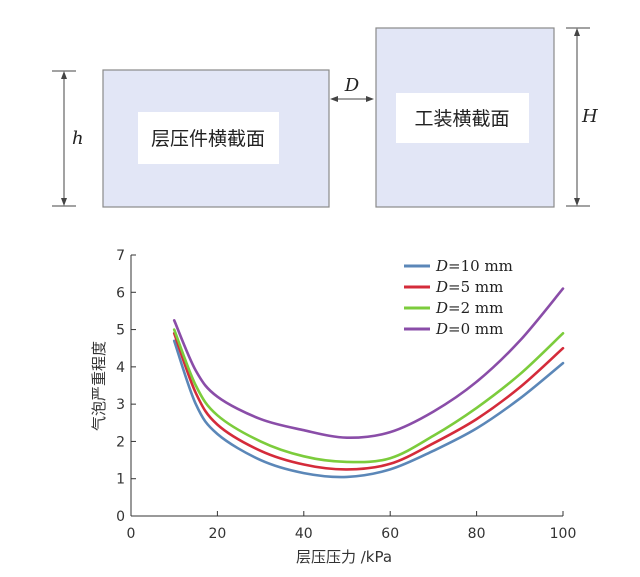 The height and width of the screenshot is (577, 640). I want to click on h-arrow-up, so click(64, 75).